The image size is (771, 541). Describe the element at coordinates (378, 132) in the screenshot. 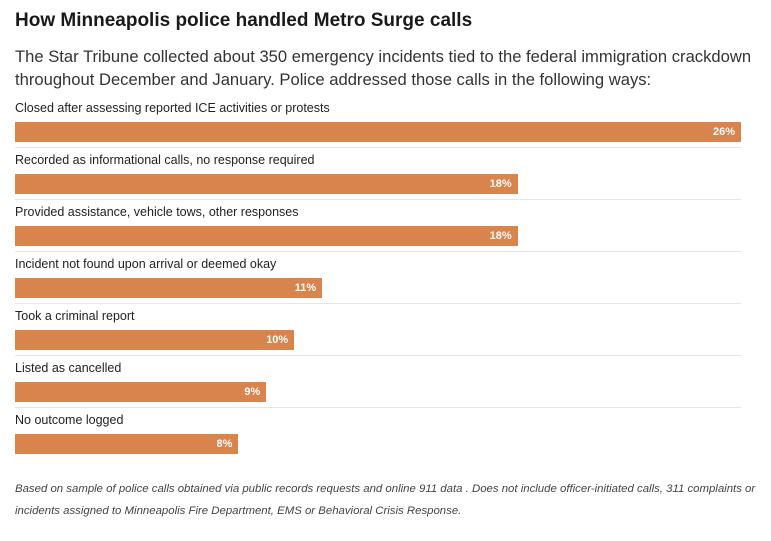

I see `bar: 26%` at that location.